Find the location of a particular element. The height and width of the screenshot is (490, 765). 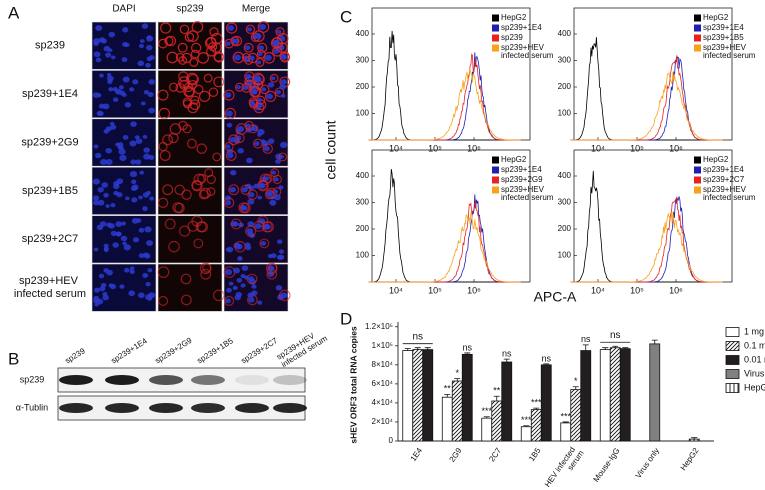

column-header: DAPI is located at coordinates (123, 9).